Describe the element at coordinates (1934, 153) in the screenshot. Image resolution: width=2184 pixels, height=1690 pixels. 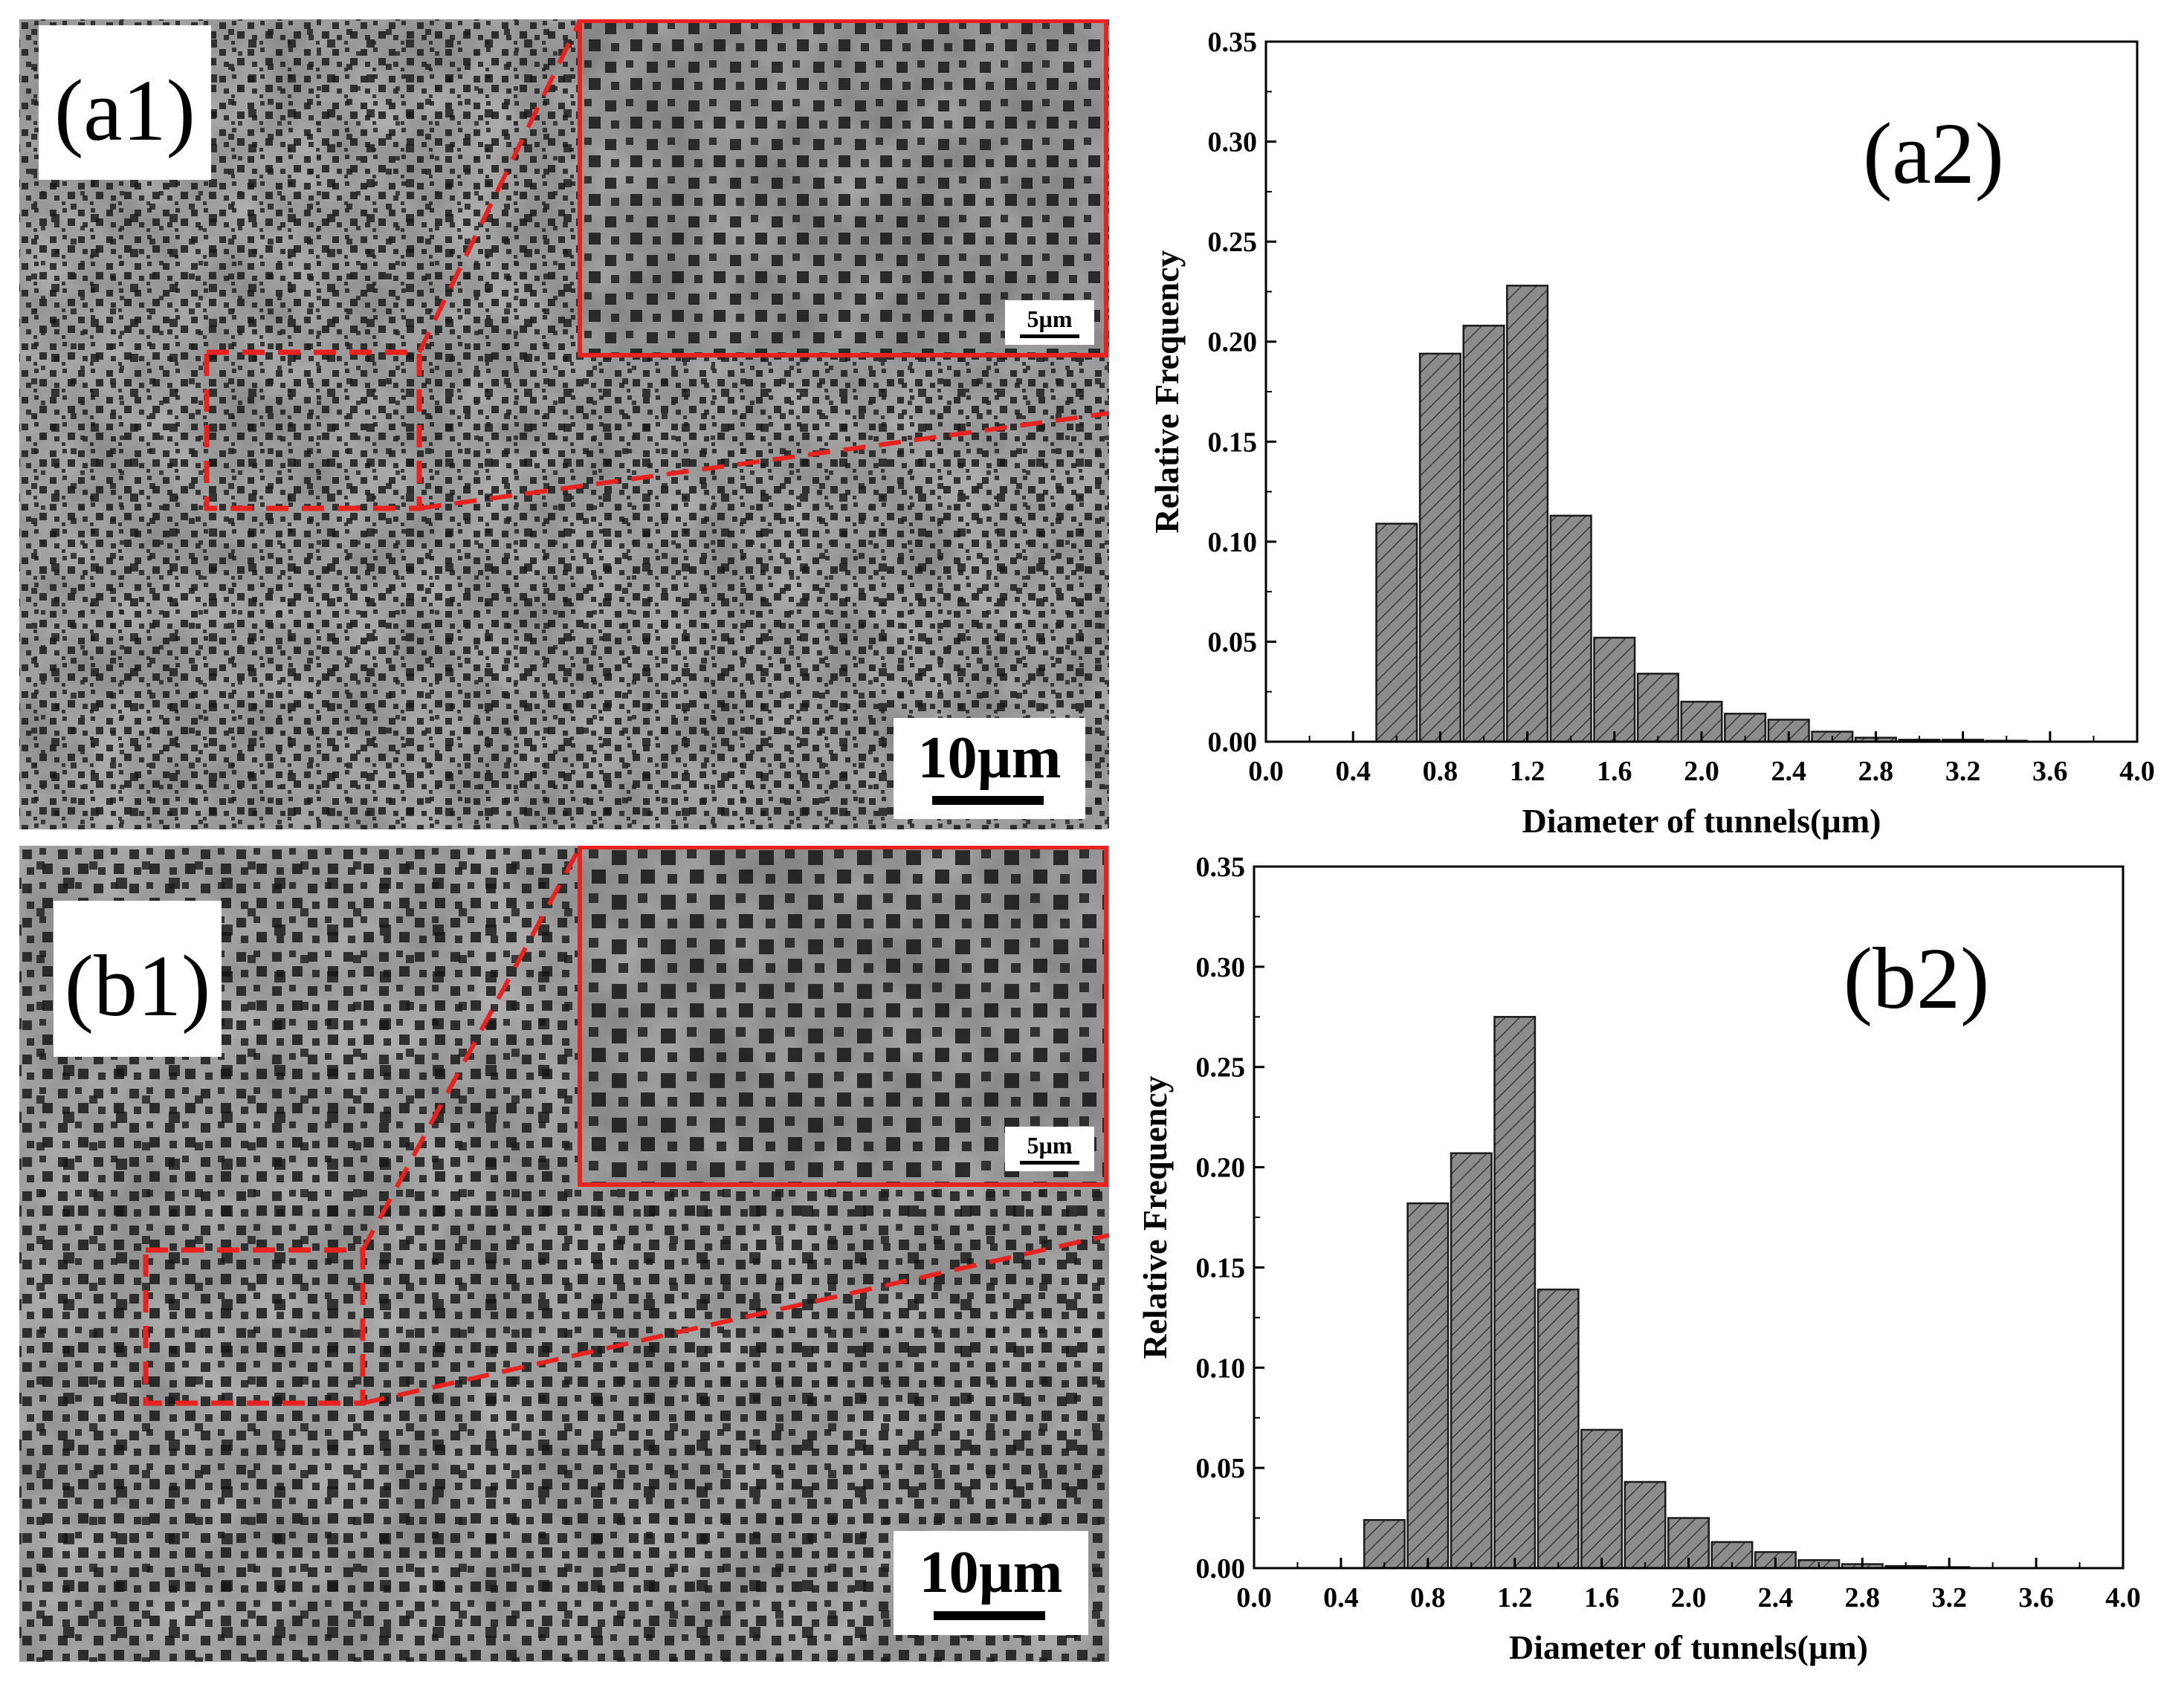
I see `panel-label-a2: (a2)` at that location.